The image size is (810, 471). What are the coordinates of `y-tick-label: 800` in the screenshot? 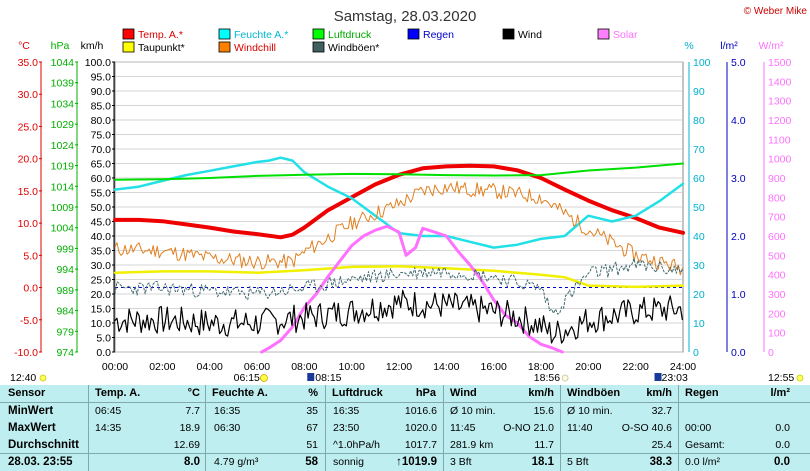 It's located at (777, 198).